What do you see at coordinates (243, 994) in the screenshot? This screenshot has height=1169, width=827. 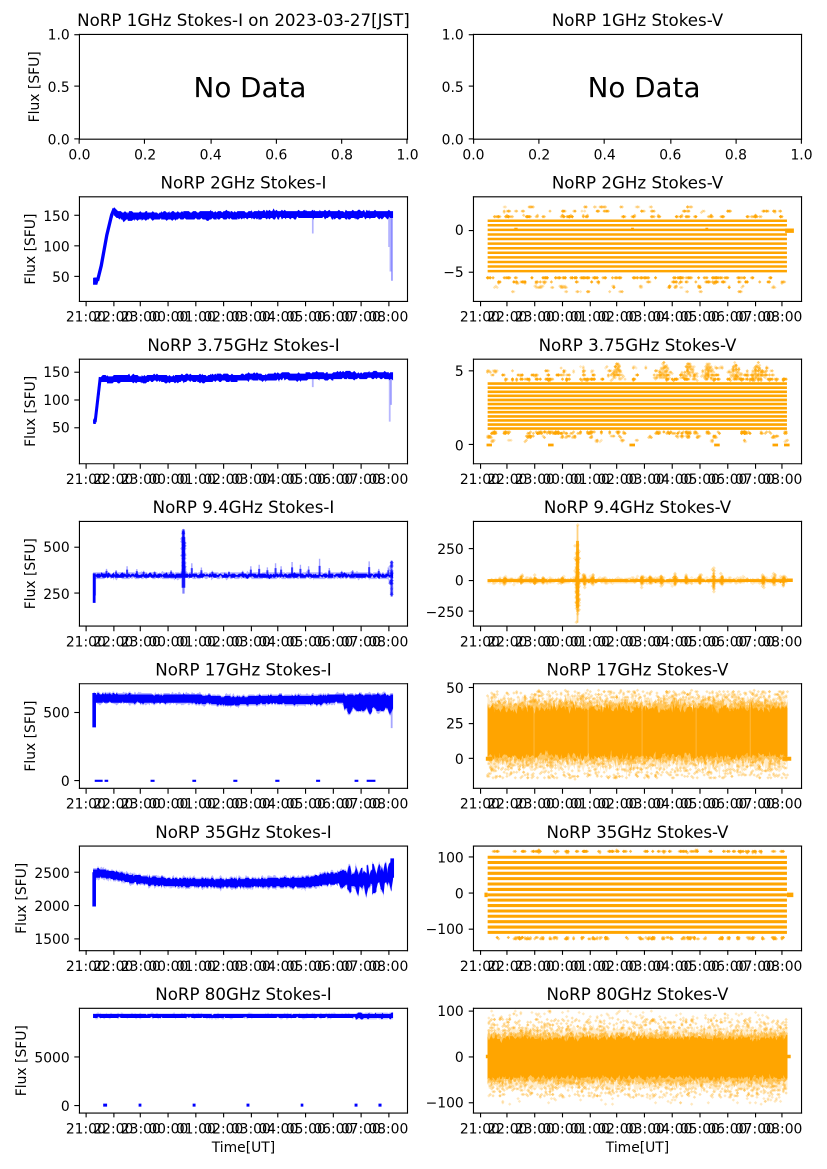 I see `svg-text: NoRP 80GHz Stokes-I` at bounding box center [243, 994].